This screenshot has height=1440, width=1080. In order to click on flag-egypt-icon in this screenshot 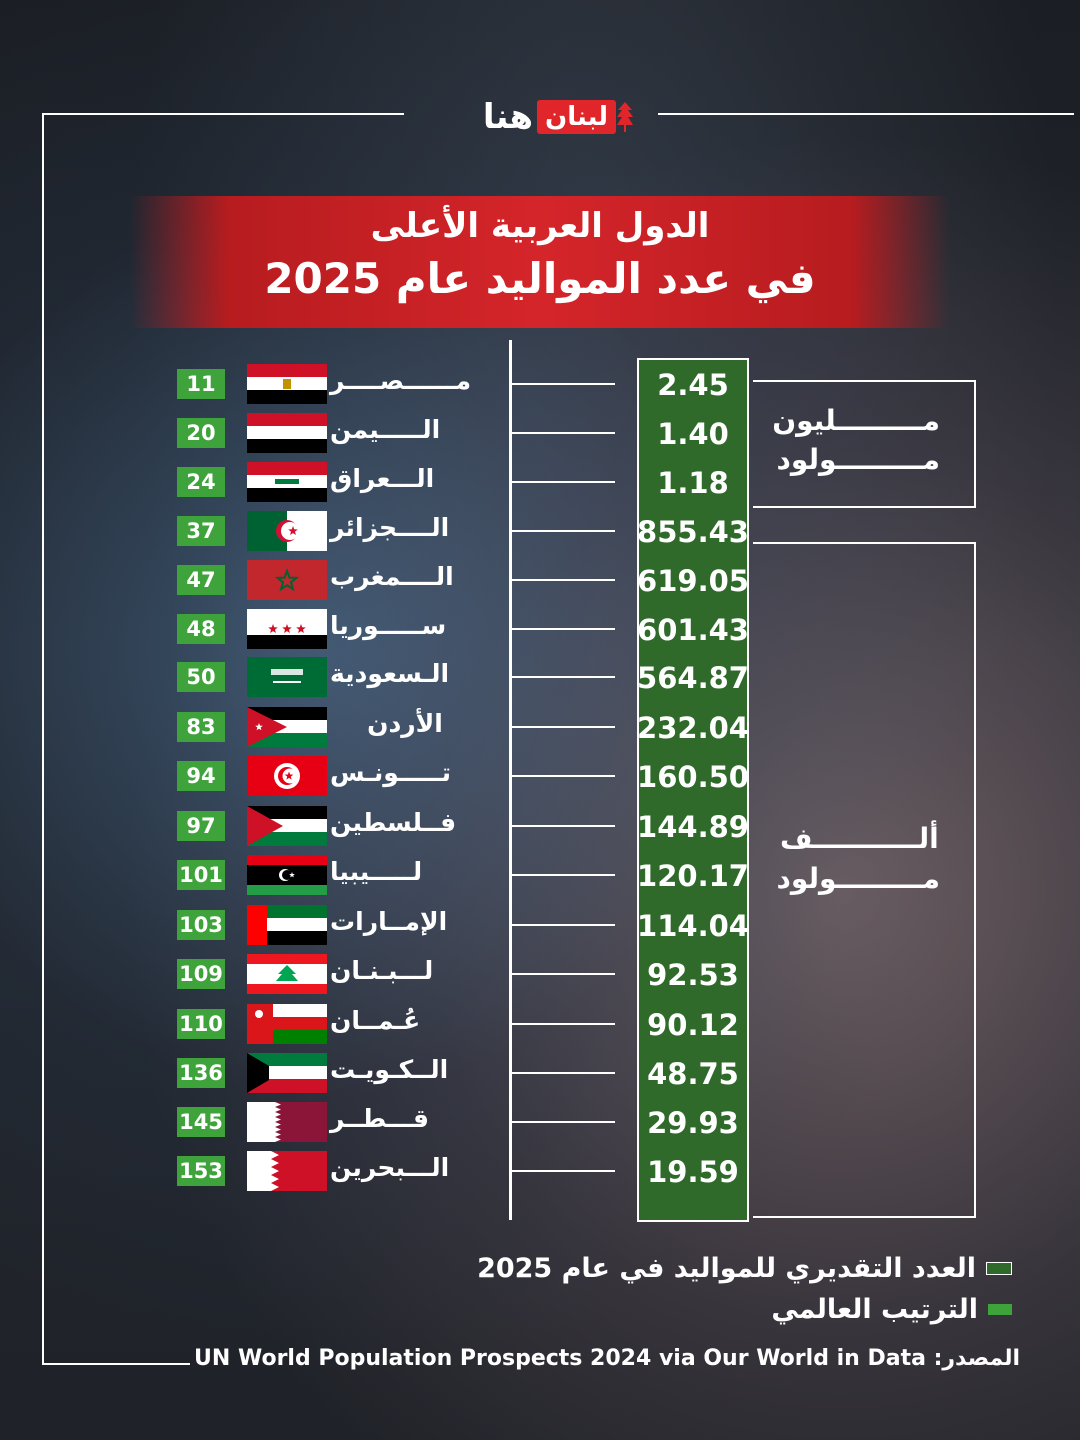, I will do `click(287, 384)`.